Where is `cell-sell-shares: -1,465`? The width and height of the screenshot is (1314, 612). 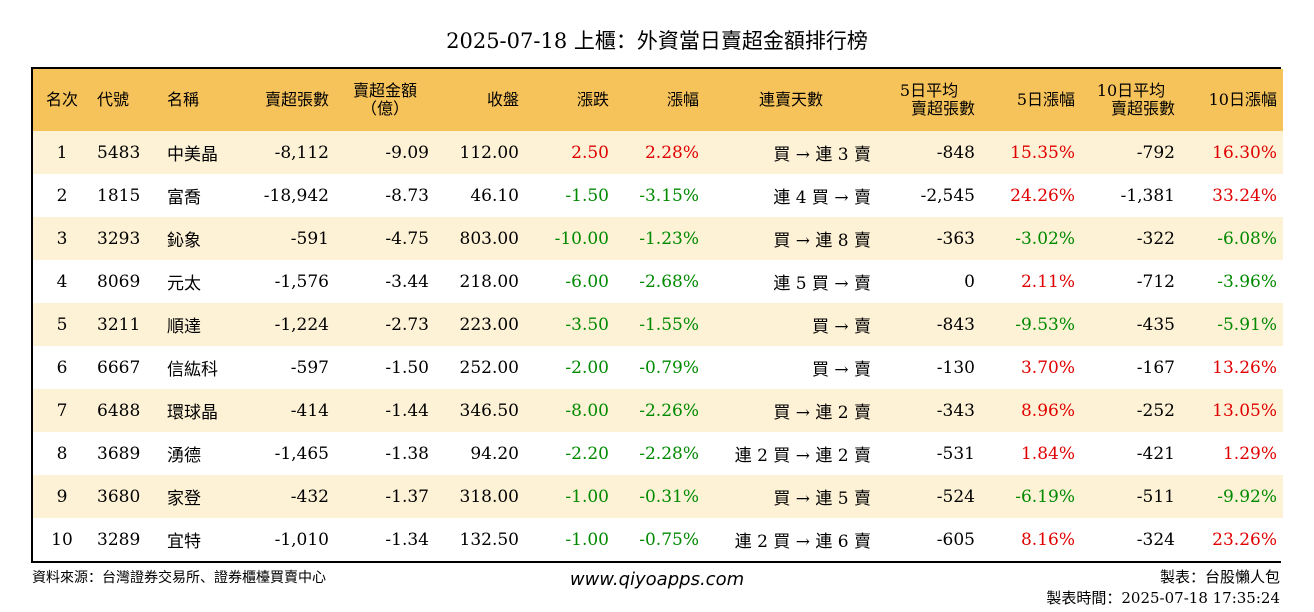 cell-sell-shares: -1,465 is located at coordinates (301, 453).